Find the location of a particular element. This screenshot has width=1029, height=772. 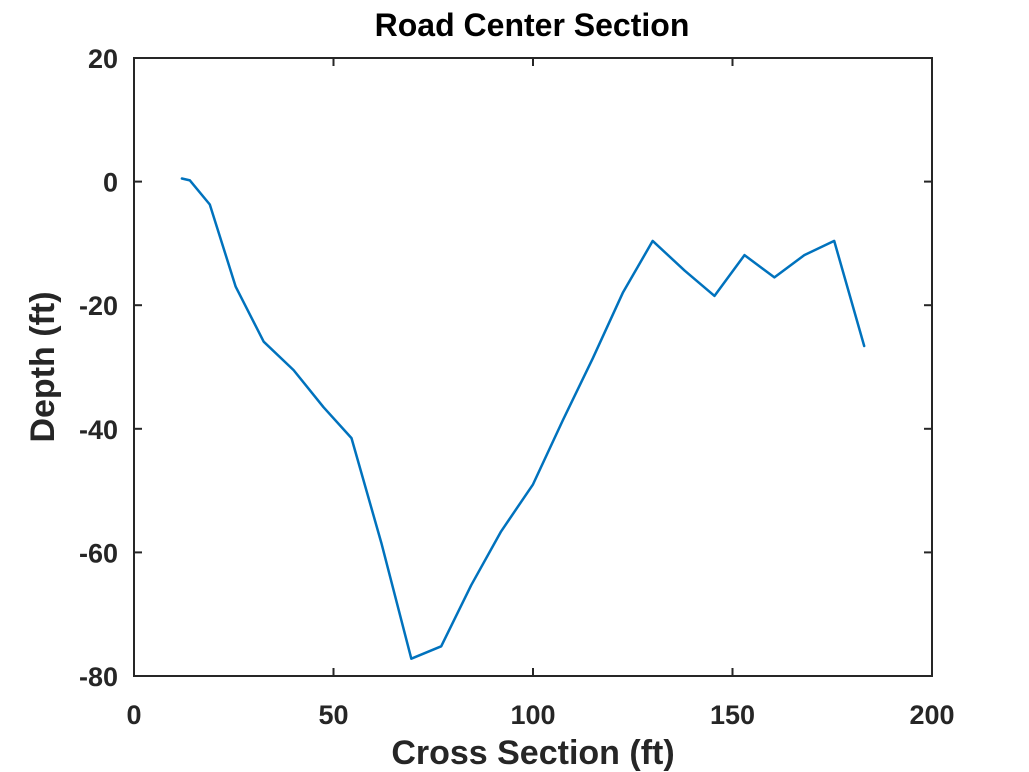

y-tick-label: -60 is located at coordinates (98, 553).